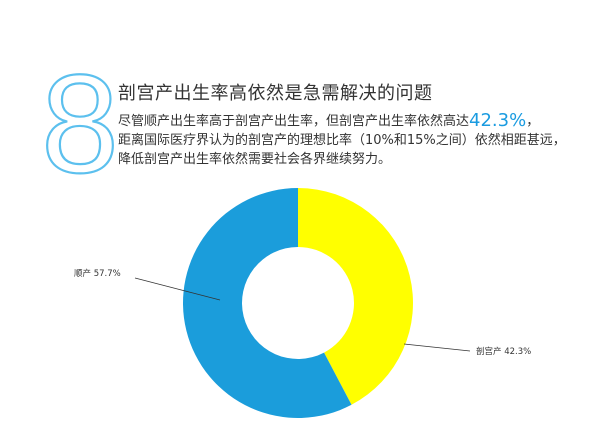 The image size is (591, 433). I want to click on big-number-text: 8, so click(80, 120).